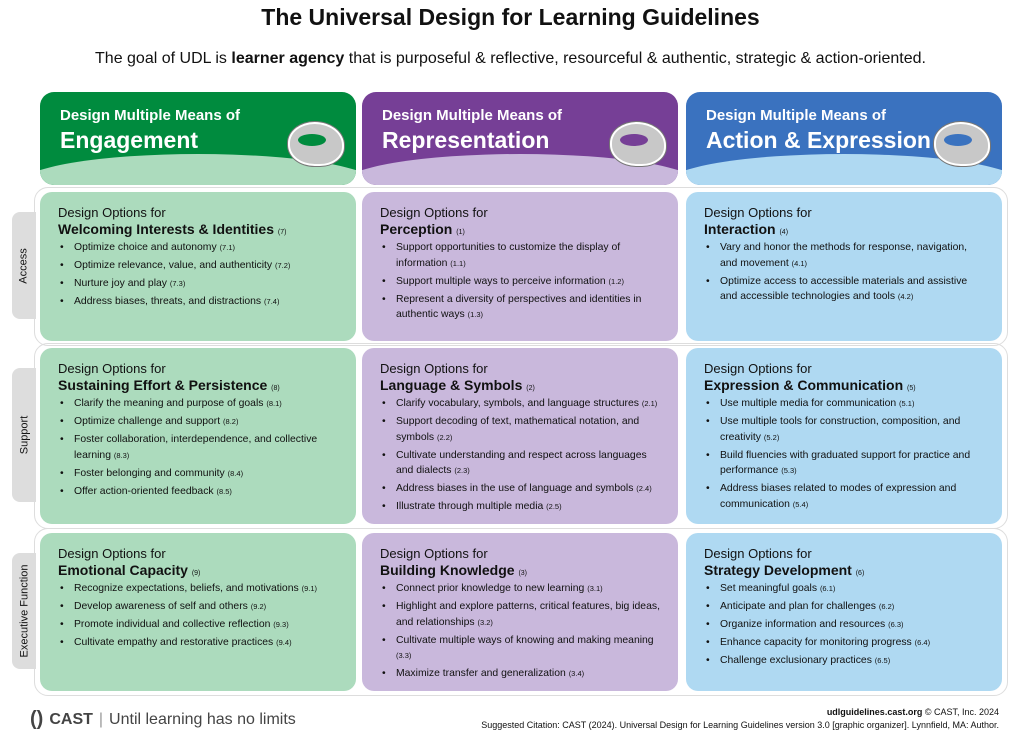 The image size is (1021, 744). I want to click on guideline-name: Welcoming Interests & Identities, so click(166, 229).